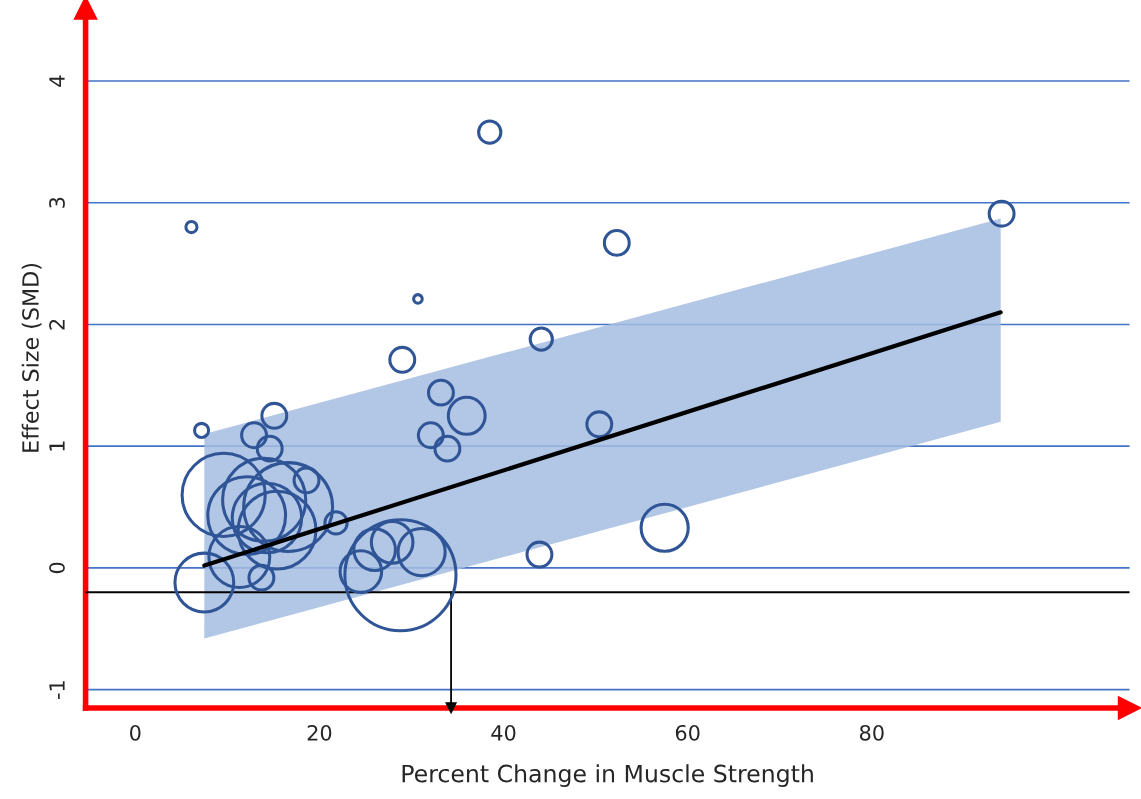 The image size is (1141, 799). I want to click on y-tick-label: 0, so click(57, 568).